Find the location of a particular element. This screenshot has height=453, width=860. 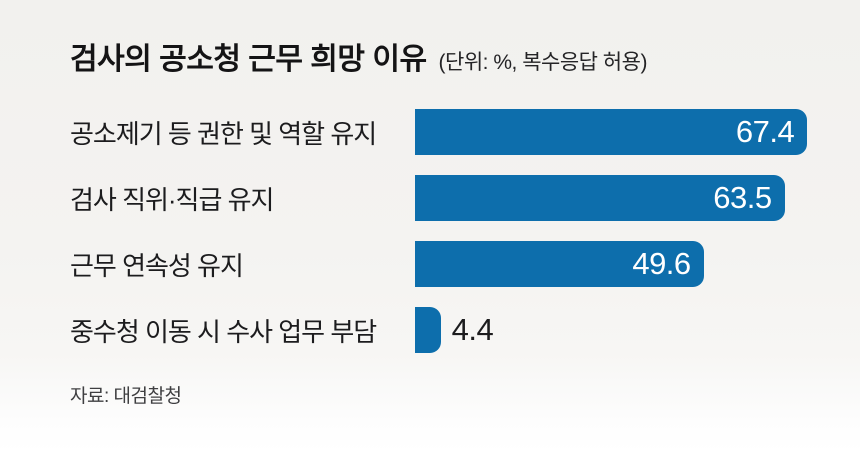

bar-row: 중수청 이동 시 수사 업무 부담 4.4 is located at coordinates (465, 330).